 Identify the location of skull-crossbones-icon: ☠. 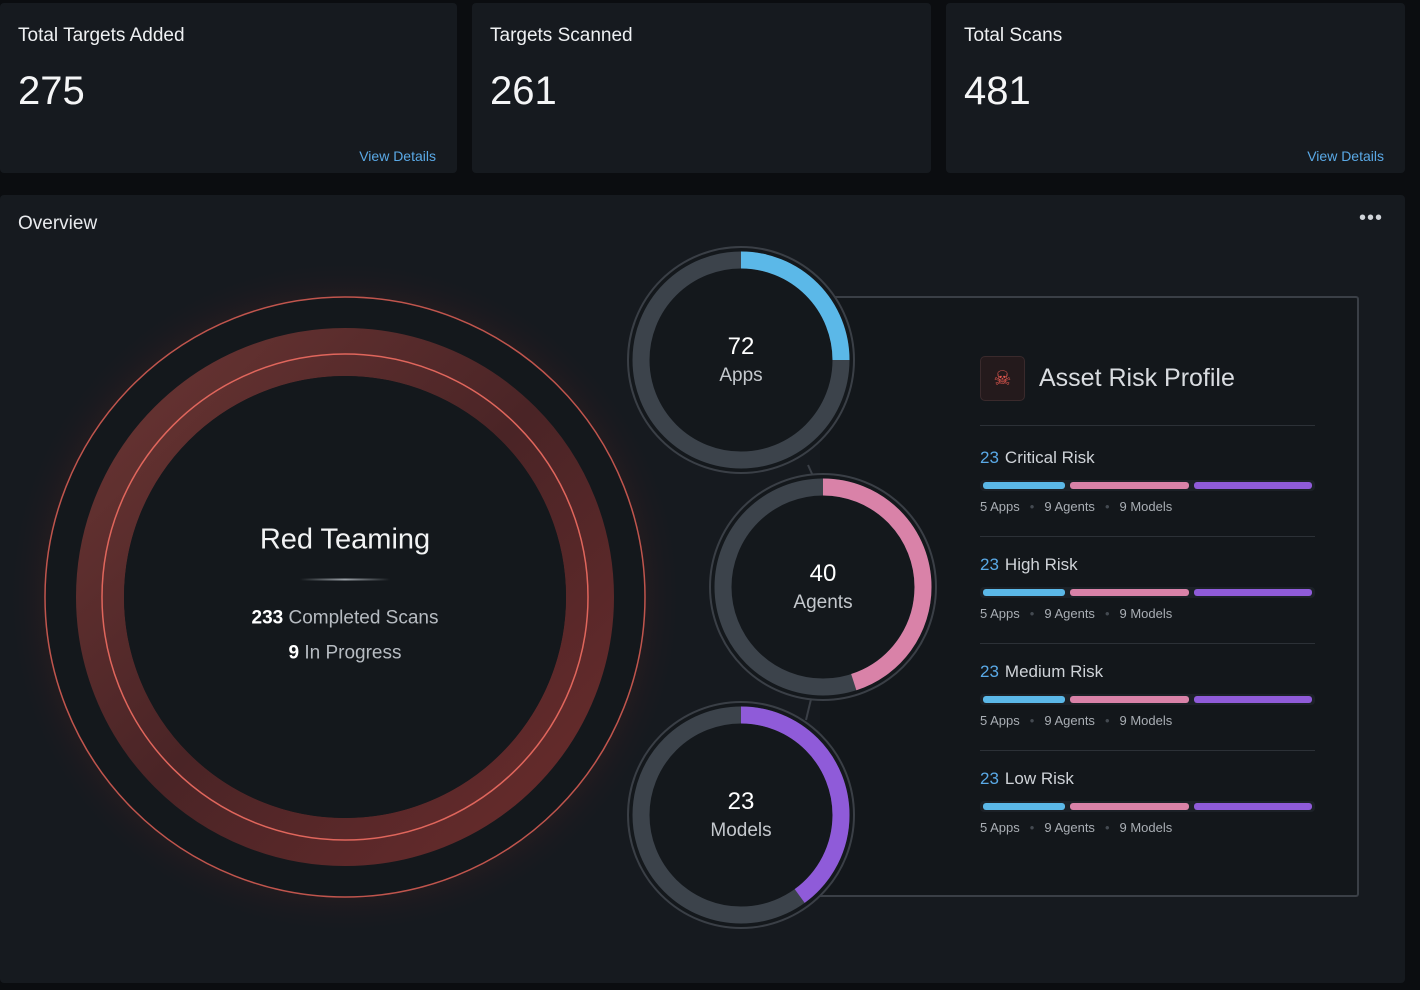
(1002, 378).